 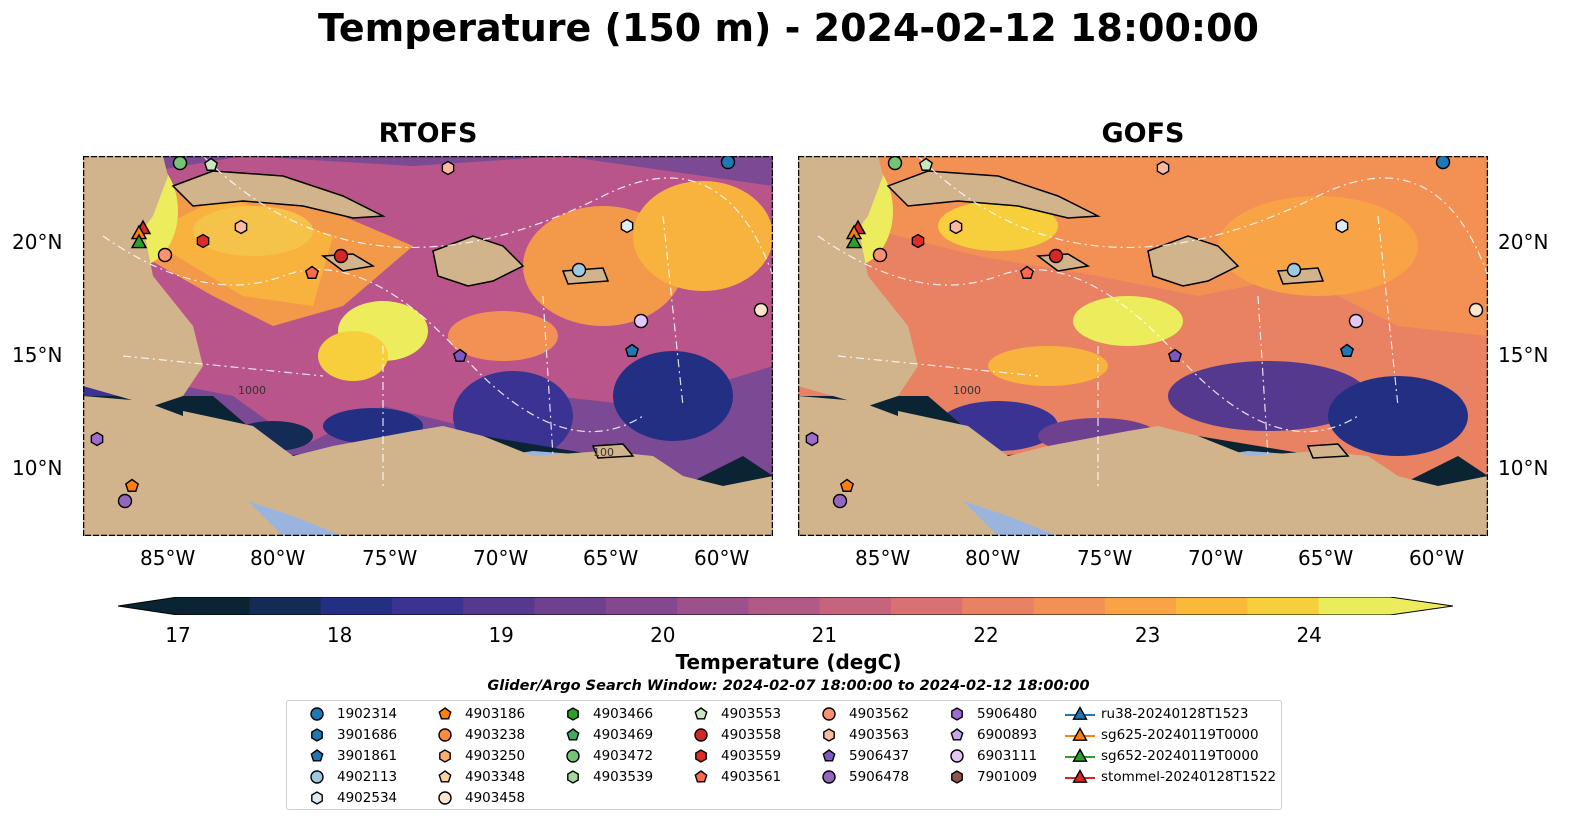 What do you see at coordinates (879, 777) in the screenshot?
I see `legend-label: 5906478` at bounding box center [879, 777].